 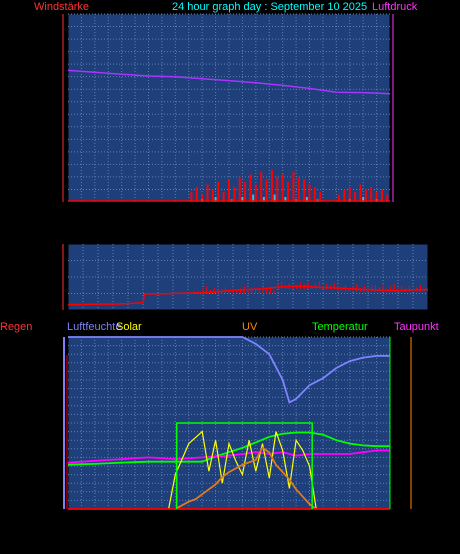 What do you see at coordinates (94, 327) in the screenshot?
I see `luftfeuchte-label: Luftfeuchte` at bounding box center [94, 327].